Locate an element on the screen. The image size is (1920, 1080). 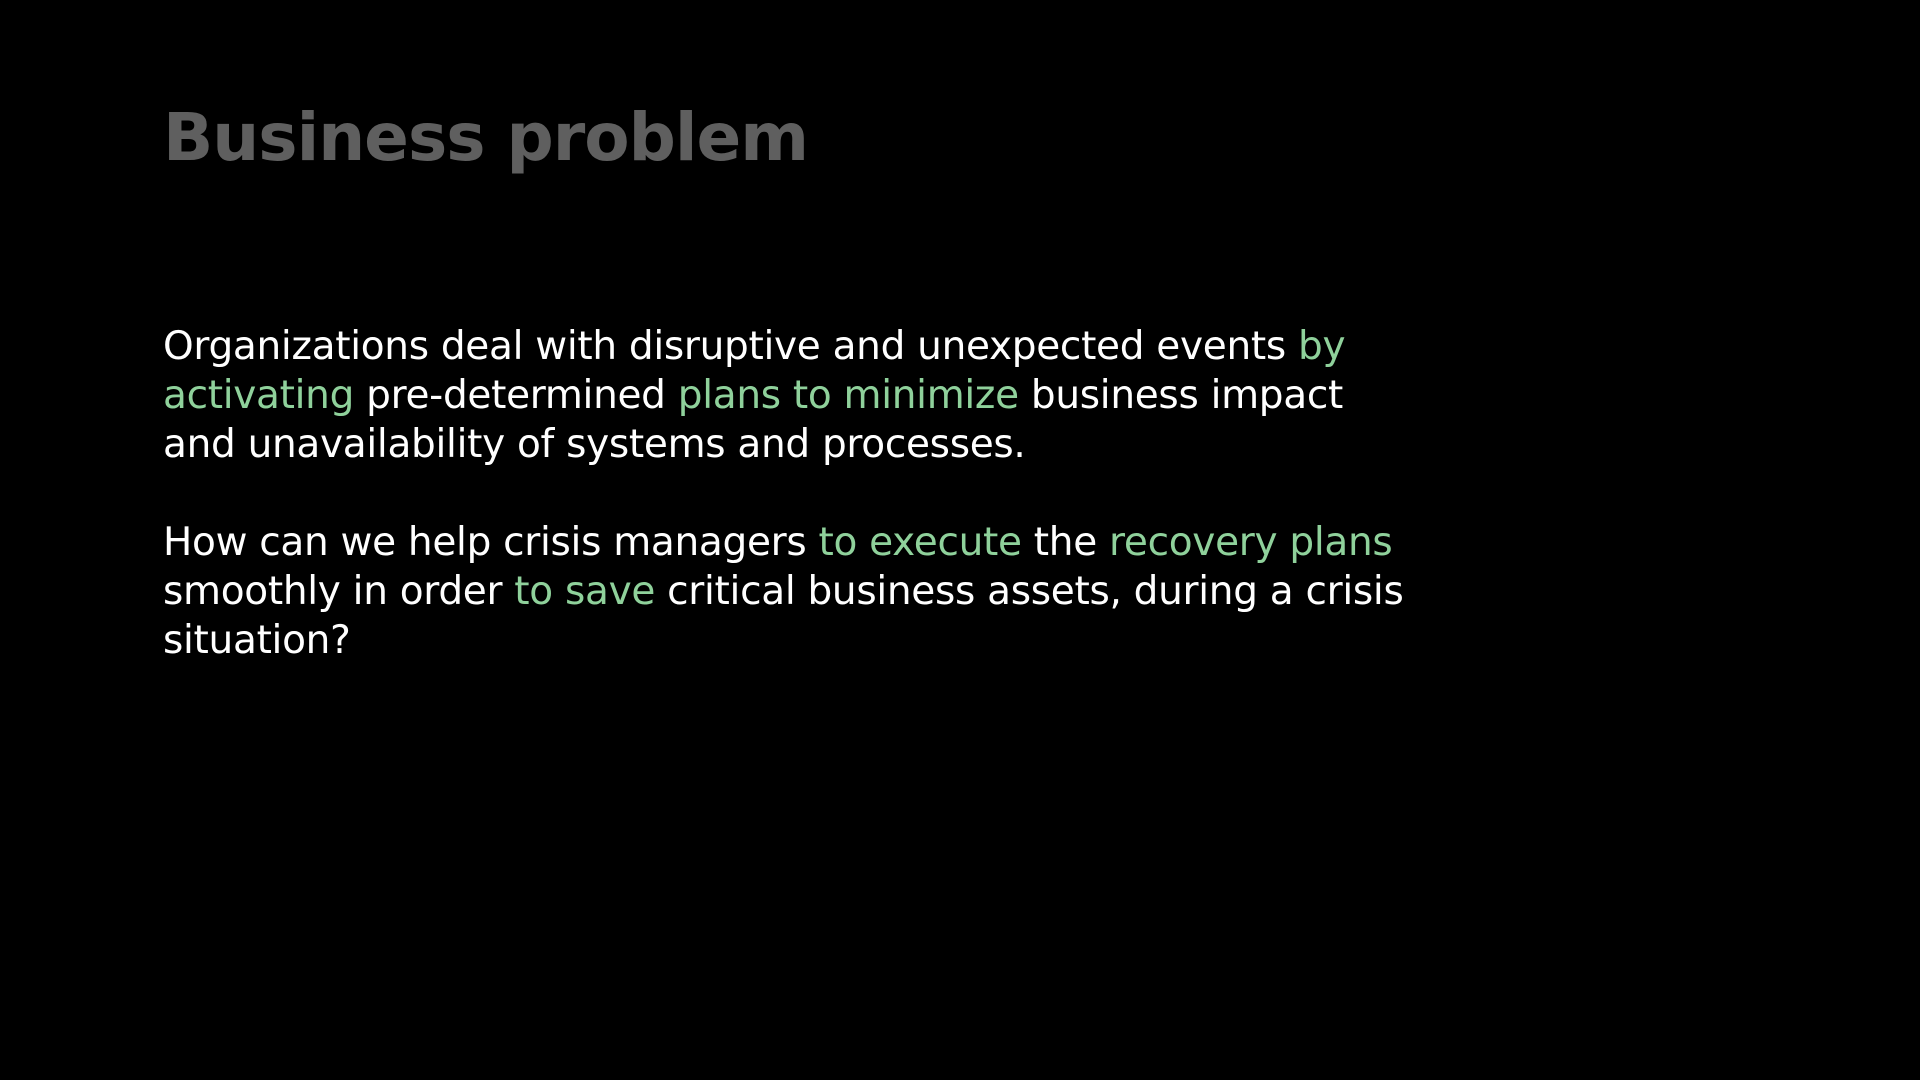
highlighted-text-segment: by activating is located at coordinates (760, 371).